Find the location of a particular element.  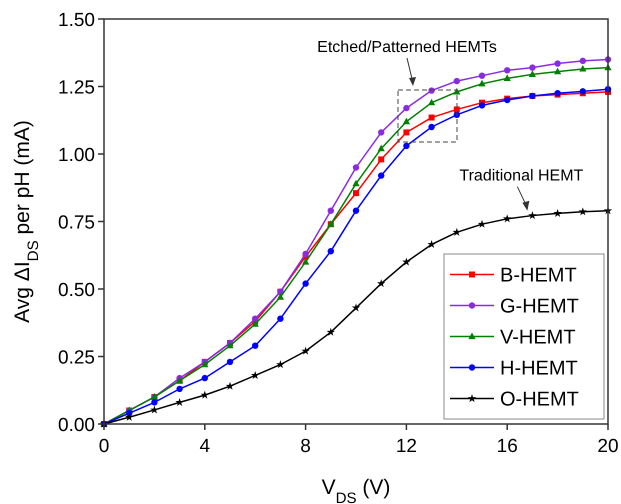

legend-label: B-HEMT is located at coordinates (538, 275).